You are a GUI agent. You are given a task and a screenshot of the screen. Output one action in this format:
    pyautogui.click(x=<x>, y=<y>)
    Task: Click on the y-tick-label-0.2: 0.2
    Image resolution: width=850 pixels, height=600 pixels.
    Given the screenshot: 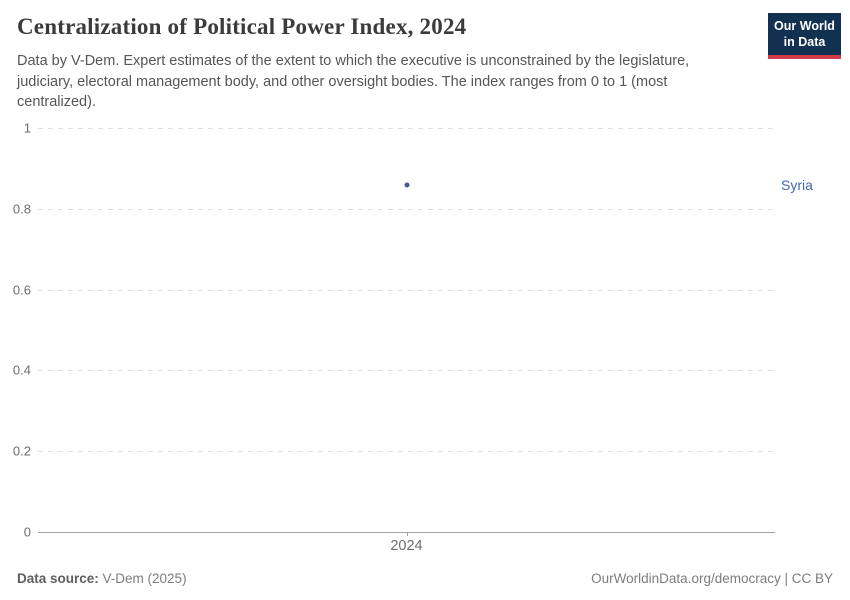 What is the action you would take?
    pyautogui.click(x=21, y=451)
    